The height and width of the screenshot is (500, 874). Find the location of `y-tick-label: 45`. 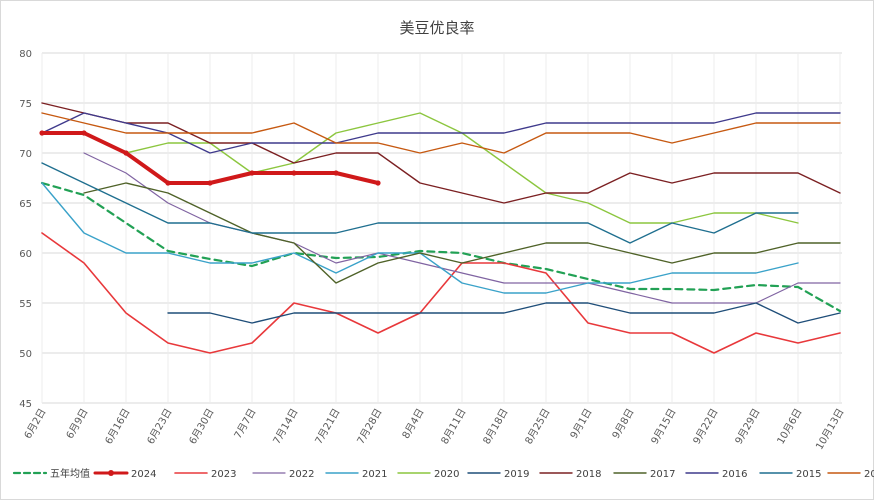

y-tick-label: 45 is located at coordinates (25, 404).